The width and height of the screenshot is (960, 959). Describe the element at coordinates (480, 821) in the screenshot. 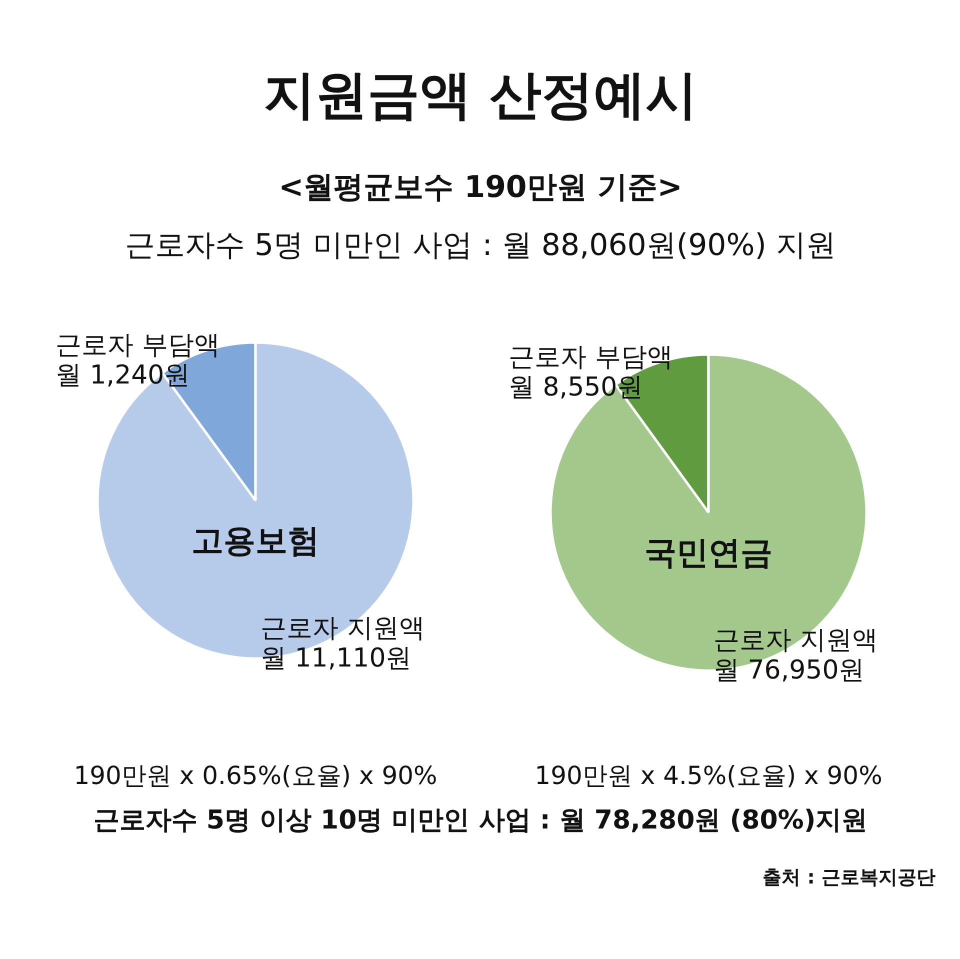

I see `text: 근로자수 5명 이상 10명 미만인 사업 : 월 78,280원 (80%)지원` at that location.